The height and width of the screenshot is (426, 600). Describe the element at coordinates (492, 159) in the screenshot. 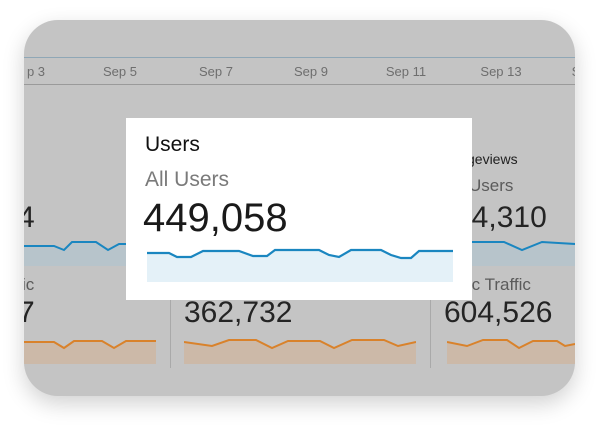

I see `metric-label: geviews` at that location.